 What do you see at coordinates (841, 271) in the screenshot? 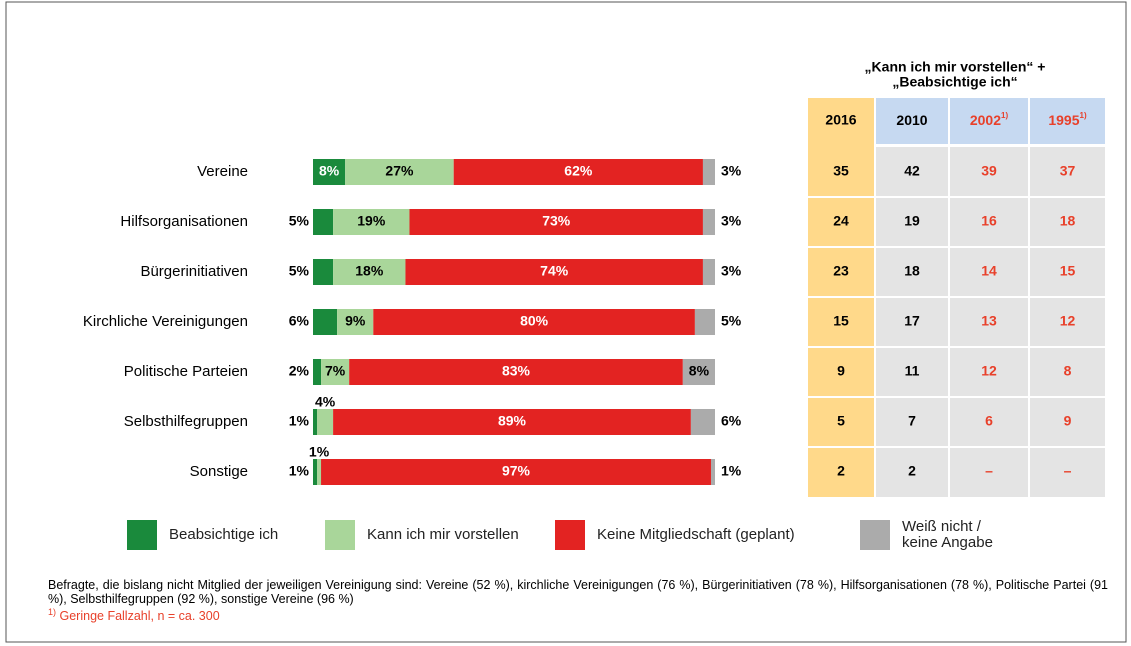
I see `table-cell: 23` at bounding box center [841, 271].